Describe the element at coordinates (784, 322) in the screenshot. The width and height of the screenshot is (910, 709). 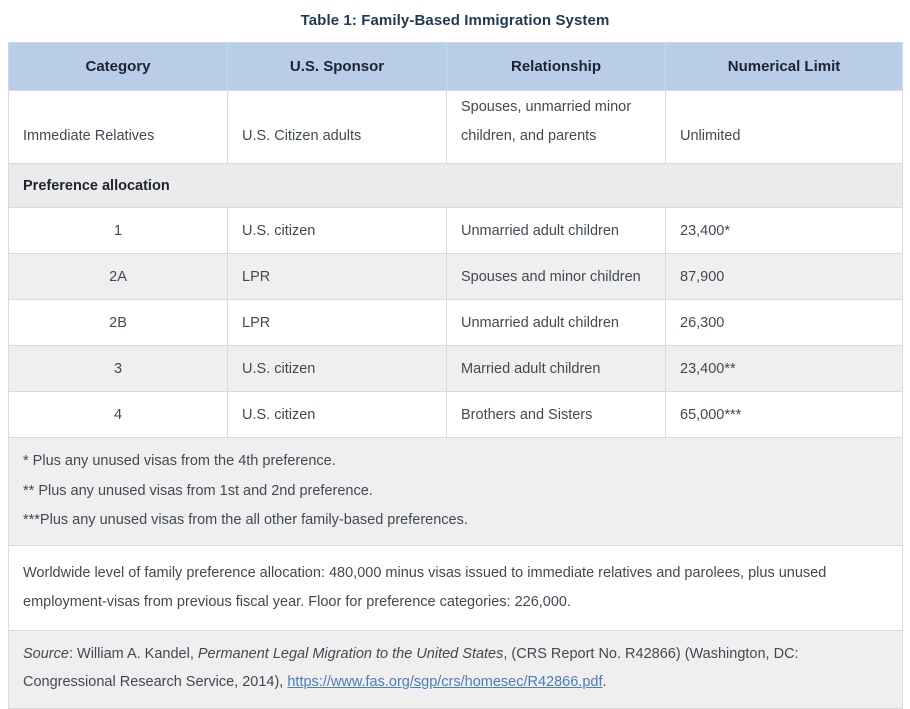
I see `cell-limit: 26,300` at that location.